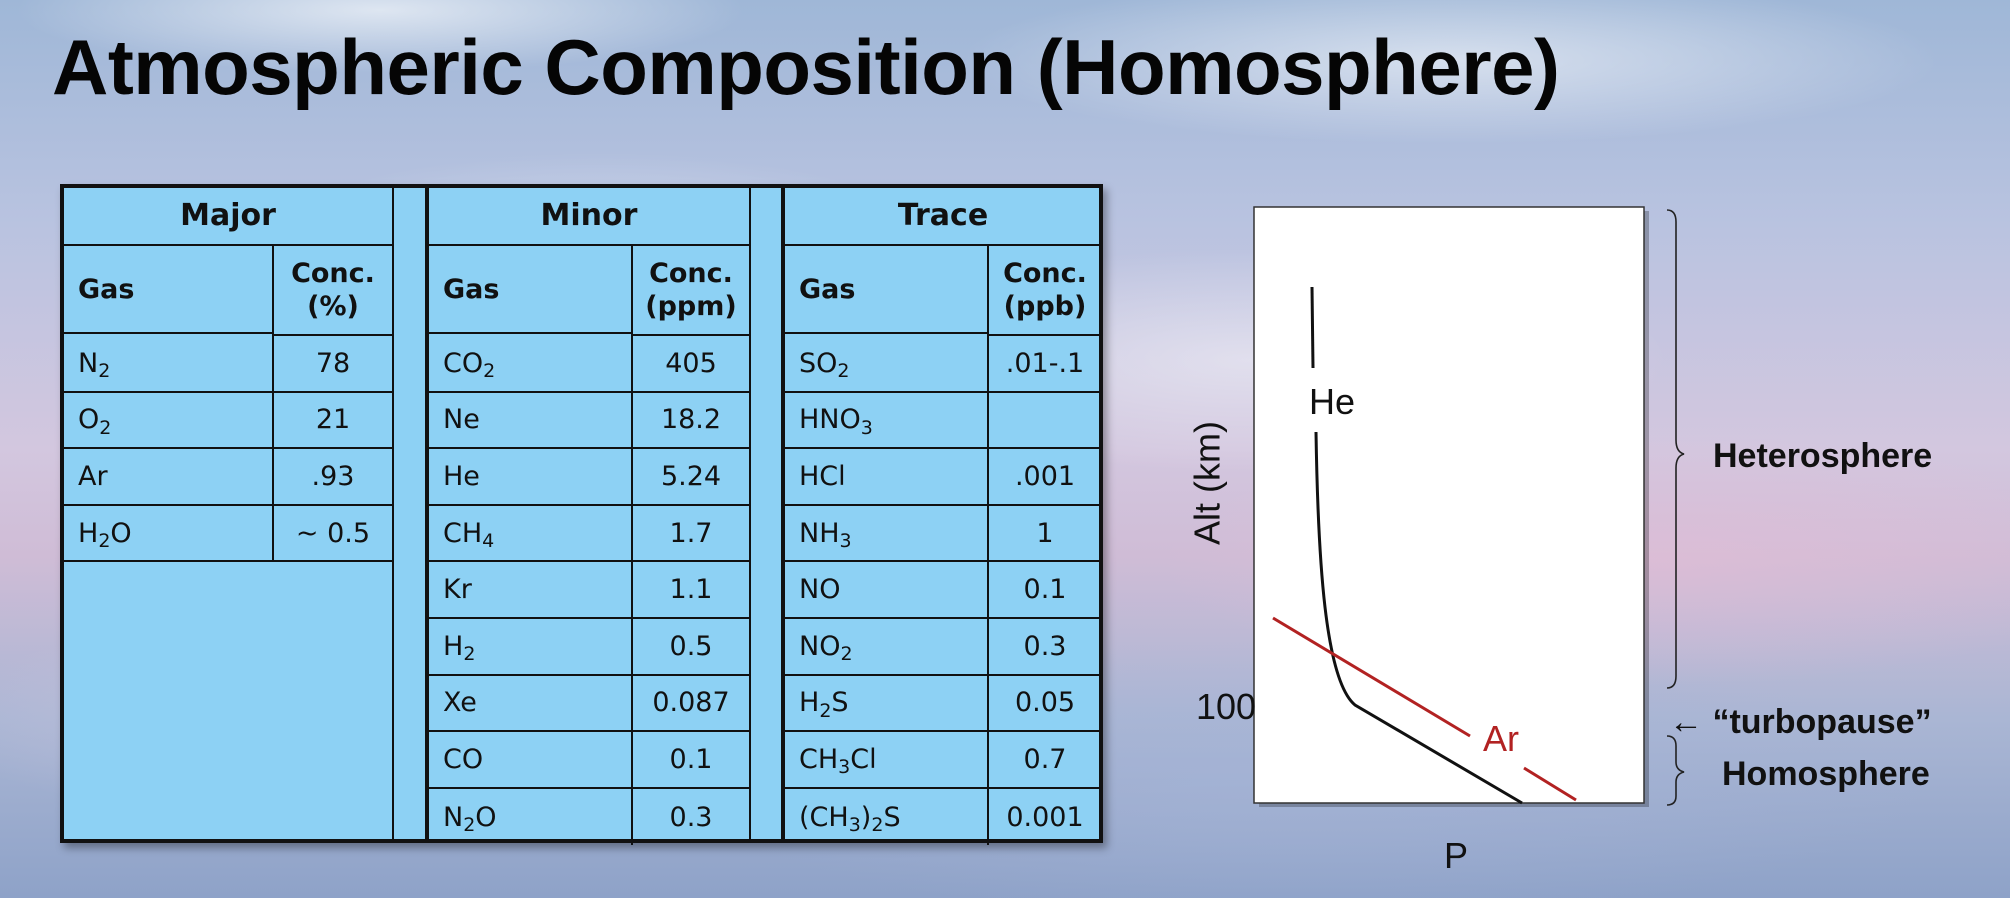  I want to click on conc-cell: ~ 0.5, so click(333, 533).